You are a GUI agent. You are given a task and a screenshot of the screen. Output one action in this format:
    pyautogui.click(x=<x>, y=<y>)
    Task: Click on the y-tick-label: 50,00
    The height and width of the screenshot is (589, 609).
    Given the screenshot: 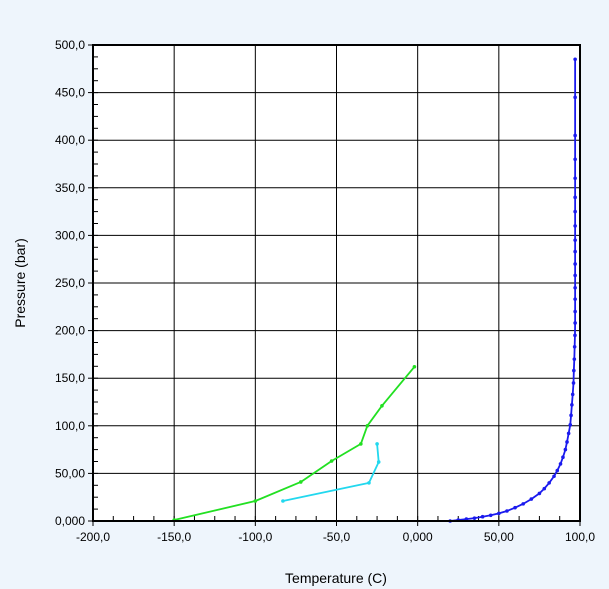 What is the action you would take?
    pyautogui.click(x=70, y=473)
    